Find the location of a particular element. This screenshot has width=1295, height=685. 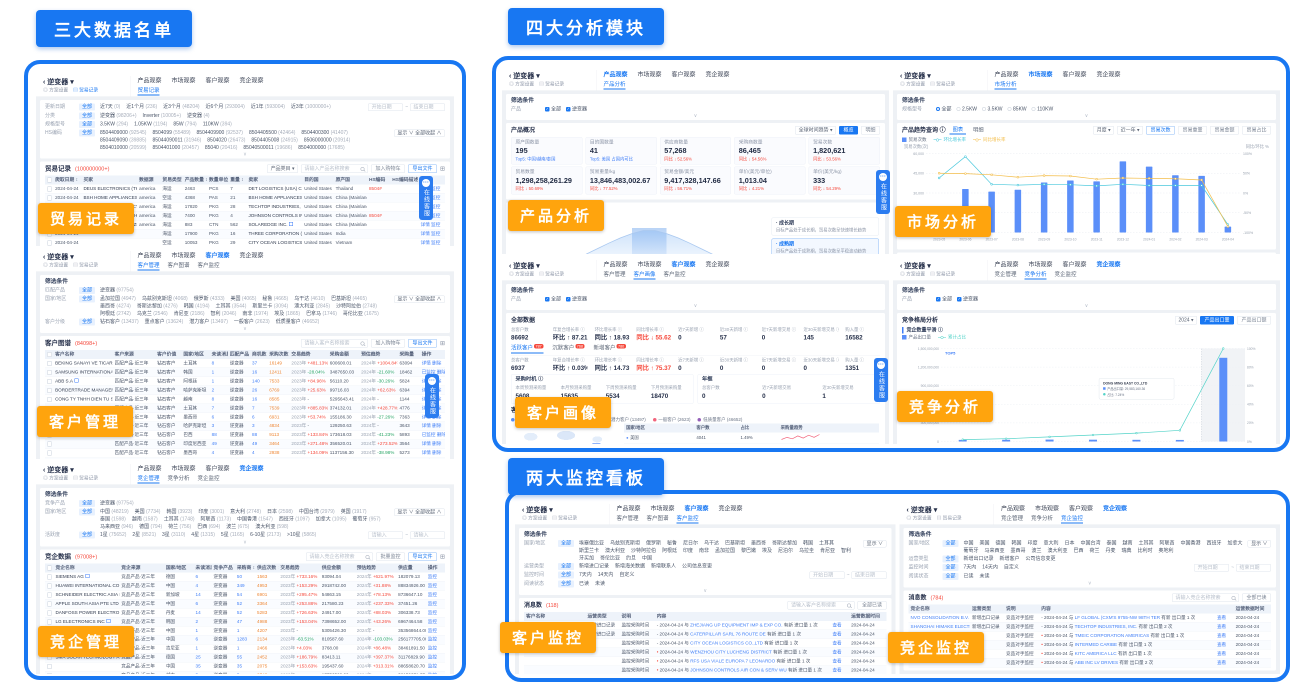

filter-chip: 7天内 is located at coordinates (585, 574).